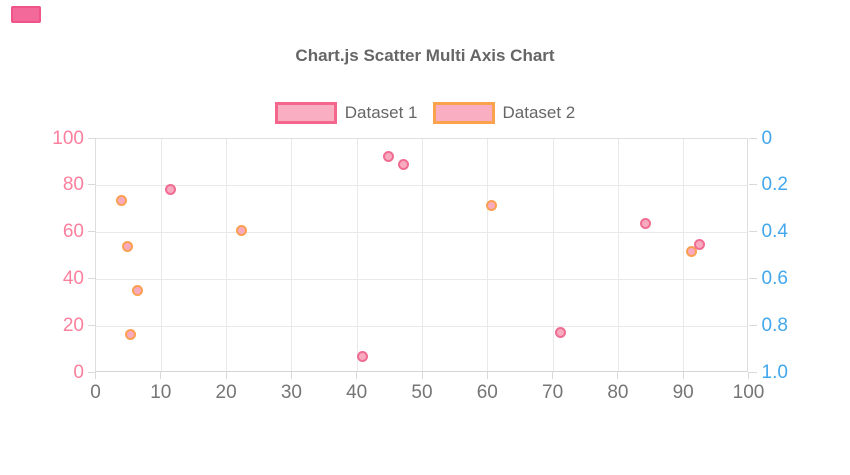 Image resolution: width=850 pixels, height=475 pixels. Describe the element at coordinates (774, 185) in the screenshot. I see `y-right-tick-label: 0.2` at that location.